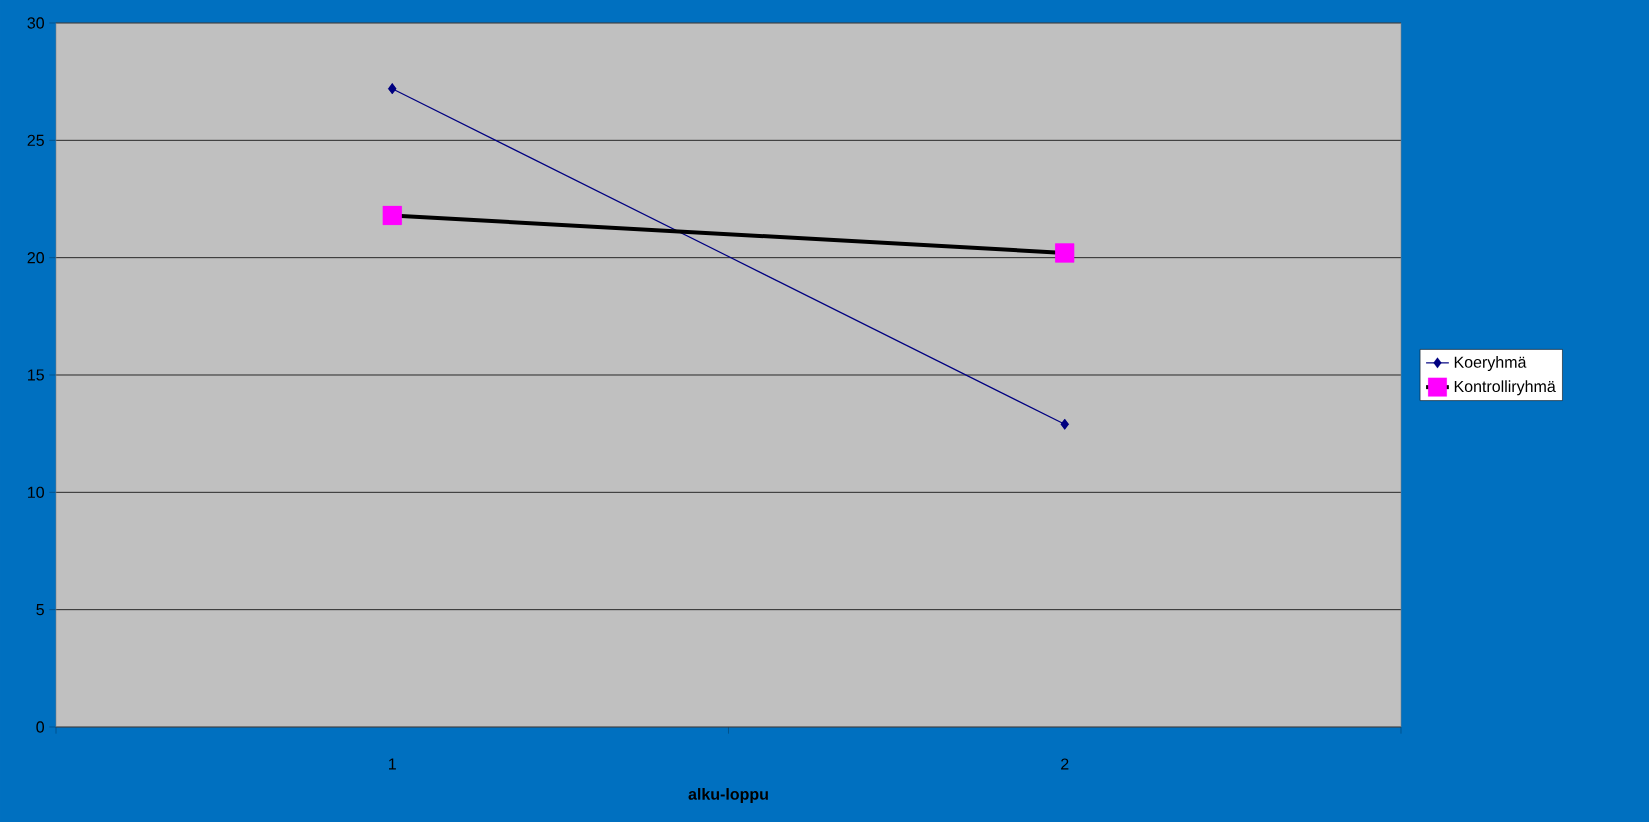 This screenshot has height=822, width=1649. What do you see at coordinates (36, 375) in the screenshot?
I see `y-tick-label: 15` at bounding box center [36, 375].